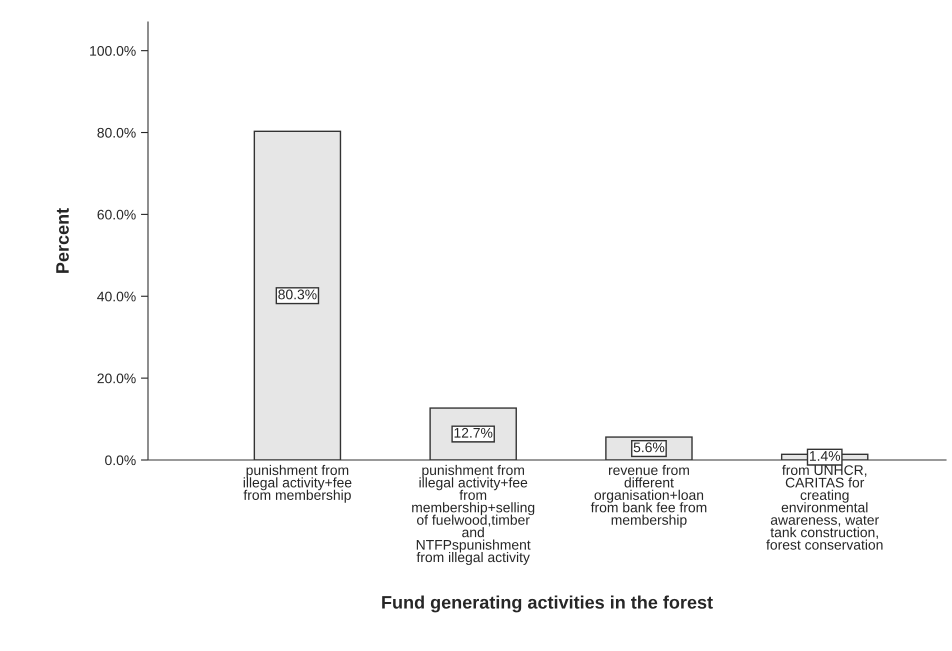 The height and width of the screenshot is (651, 952). Describe the element at coordinates (117, 378) in the screenshot. I see `y-tick-label: 20.0%` at that location.